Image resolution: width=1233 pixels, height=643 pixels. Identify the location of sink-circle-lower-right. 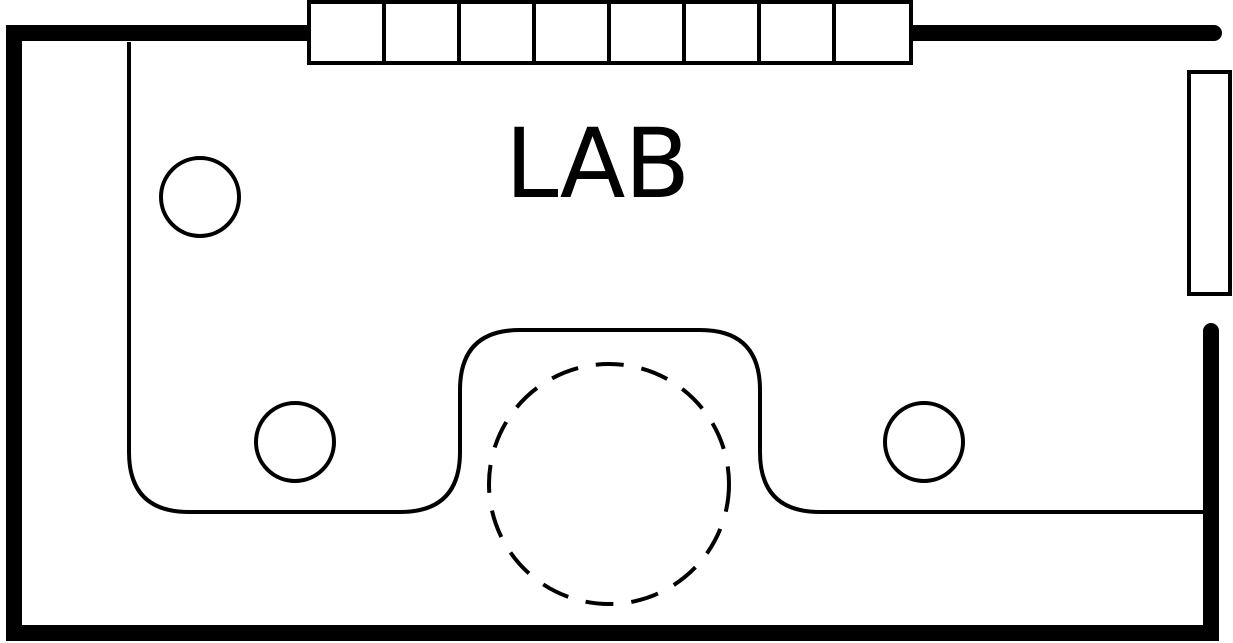
(924, 442).